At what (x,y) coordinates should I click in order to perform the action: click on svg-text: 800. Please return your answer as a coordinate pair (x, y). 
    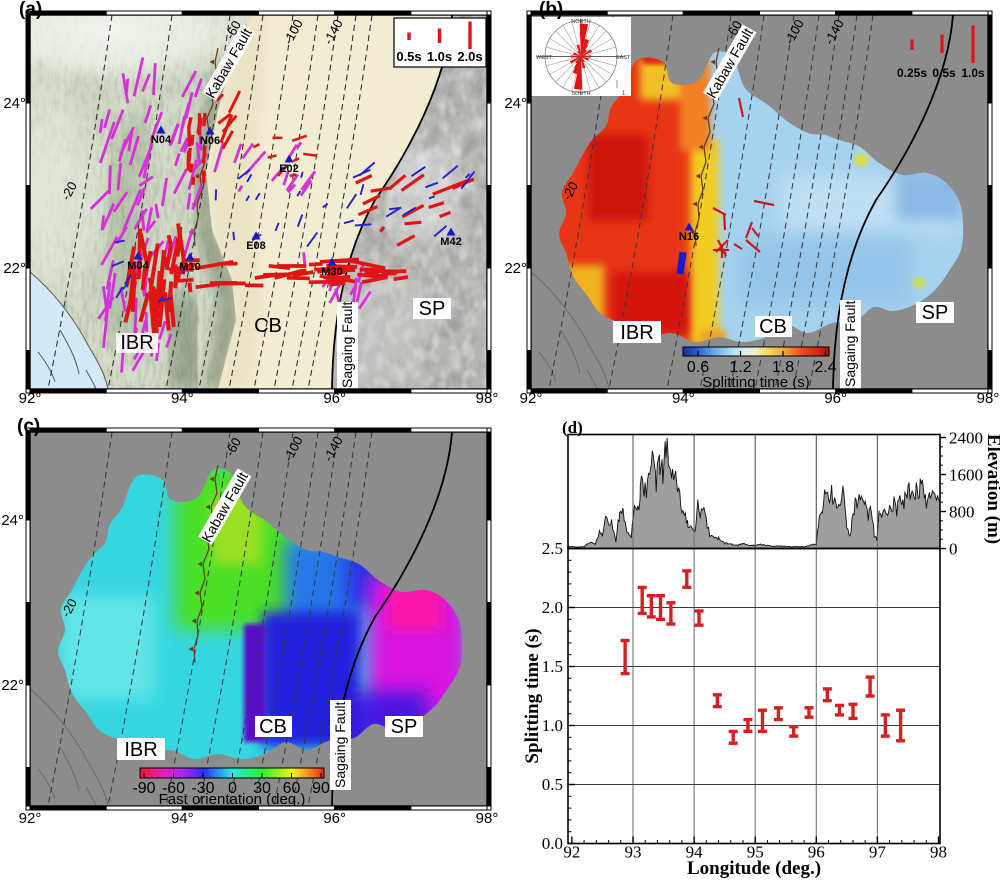
    Looking at the image, I should click on (962, 512).